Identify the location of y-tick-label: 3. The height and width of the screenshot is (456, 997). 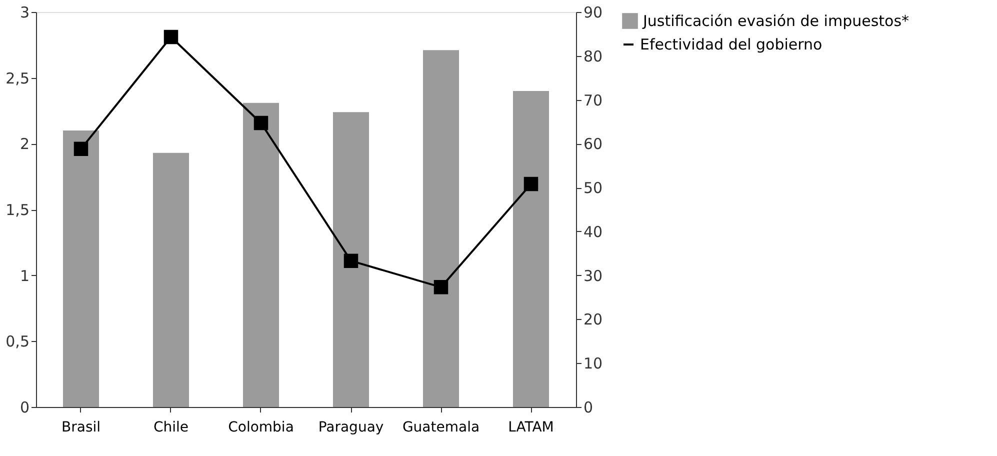
(25, 13).